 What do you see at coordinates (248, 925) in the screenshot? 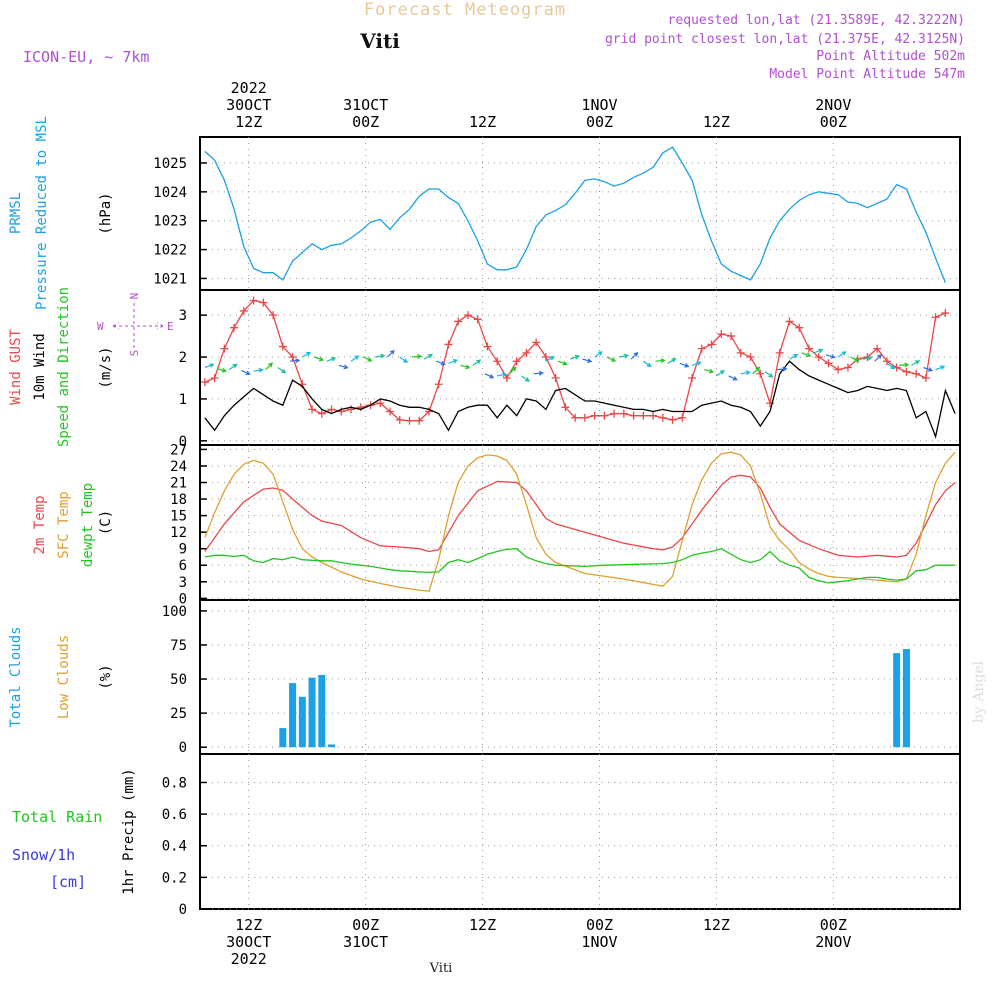
I see `time-label-bottom: 12Z` at bounding box center [248, 925].